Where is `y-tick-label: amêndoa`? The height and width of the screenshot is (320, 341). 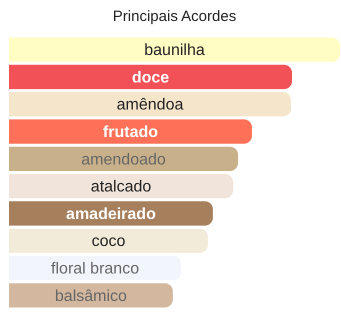 y-tick-label: amêndoa is located at coordinates (150, 105).